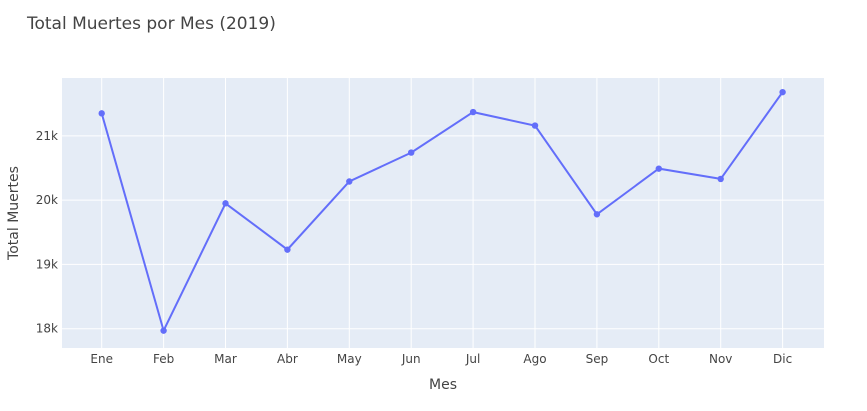 This screenshot has height=411, width=867. I want to click on x-tick-label: Jul, so click(472, 359).